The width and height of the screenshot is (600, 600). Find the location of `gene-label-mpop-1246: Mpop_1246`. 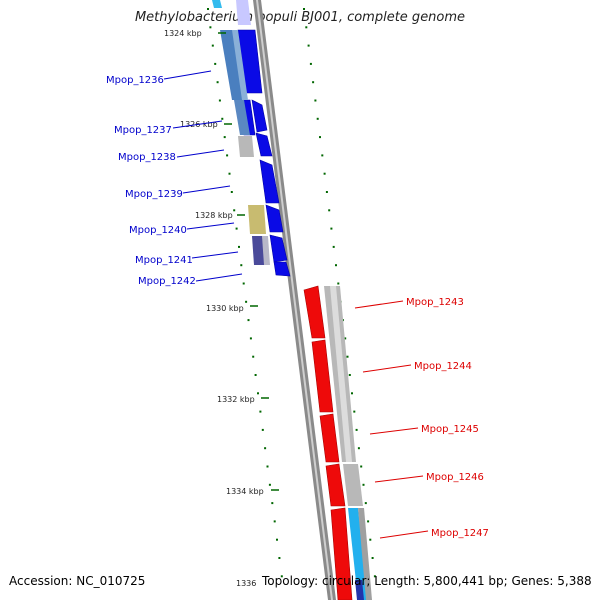

gene-label-mpop-1246: Mpop_1246 is located at coordinates (455, 477).